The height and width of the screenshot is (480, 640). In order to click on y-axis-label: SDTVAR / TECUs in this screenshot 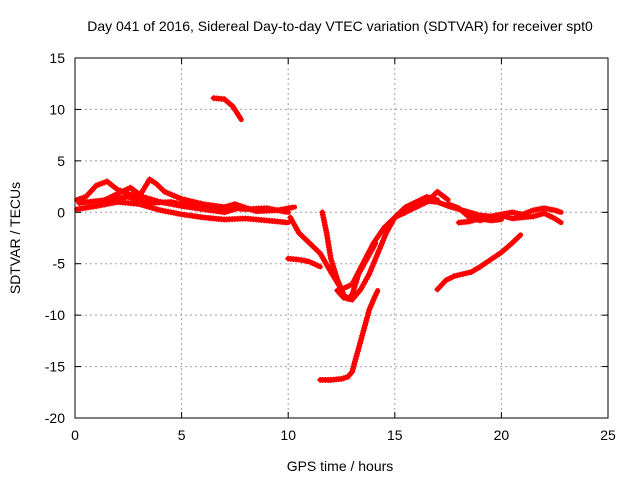, I will do `click(15, 238)`.